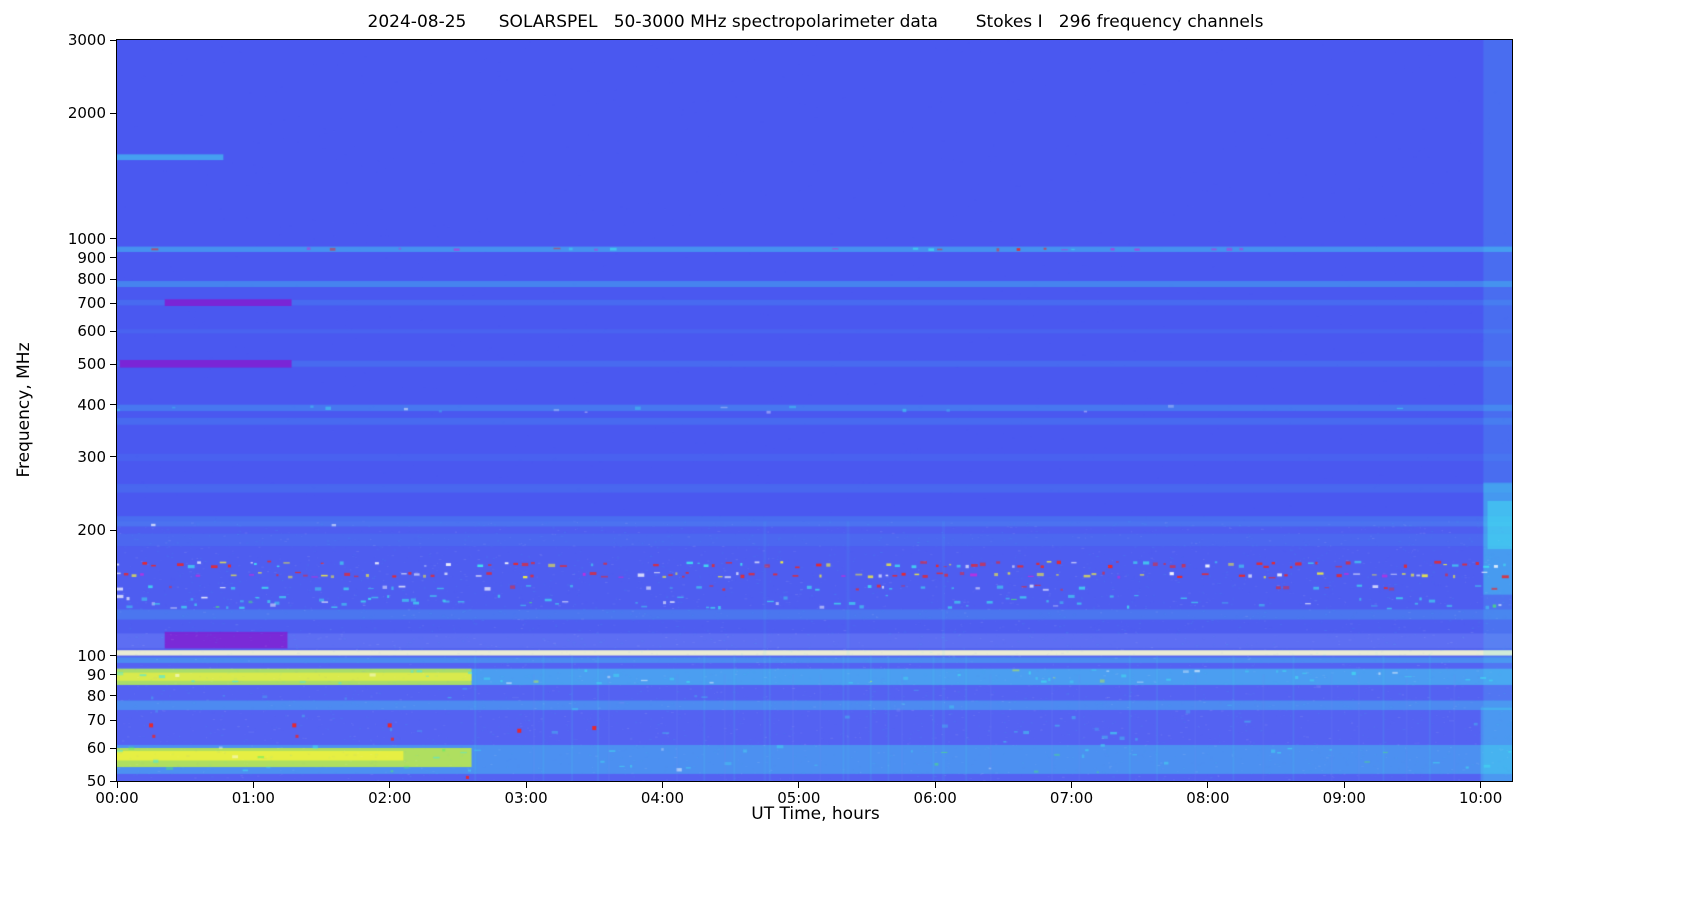  Describe the element at coordinates (96, 695) in the screenshot. I see `y-tick-label: 80` at that location.